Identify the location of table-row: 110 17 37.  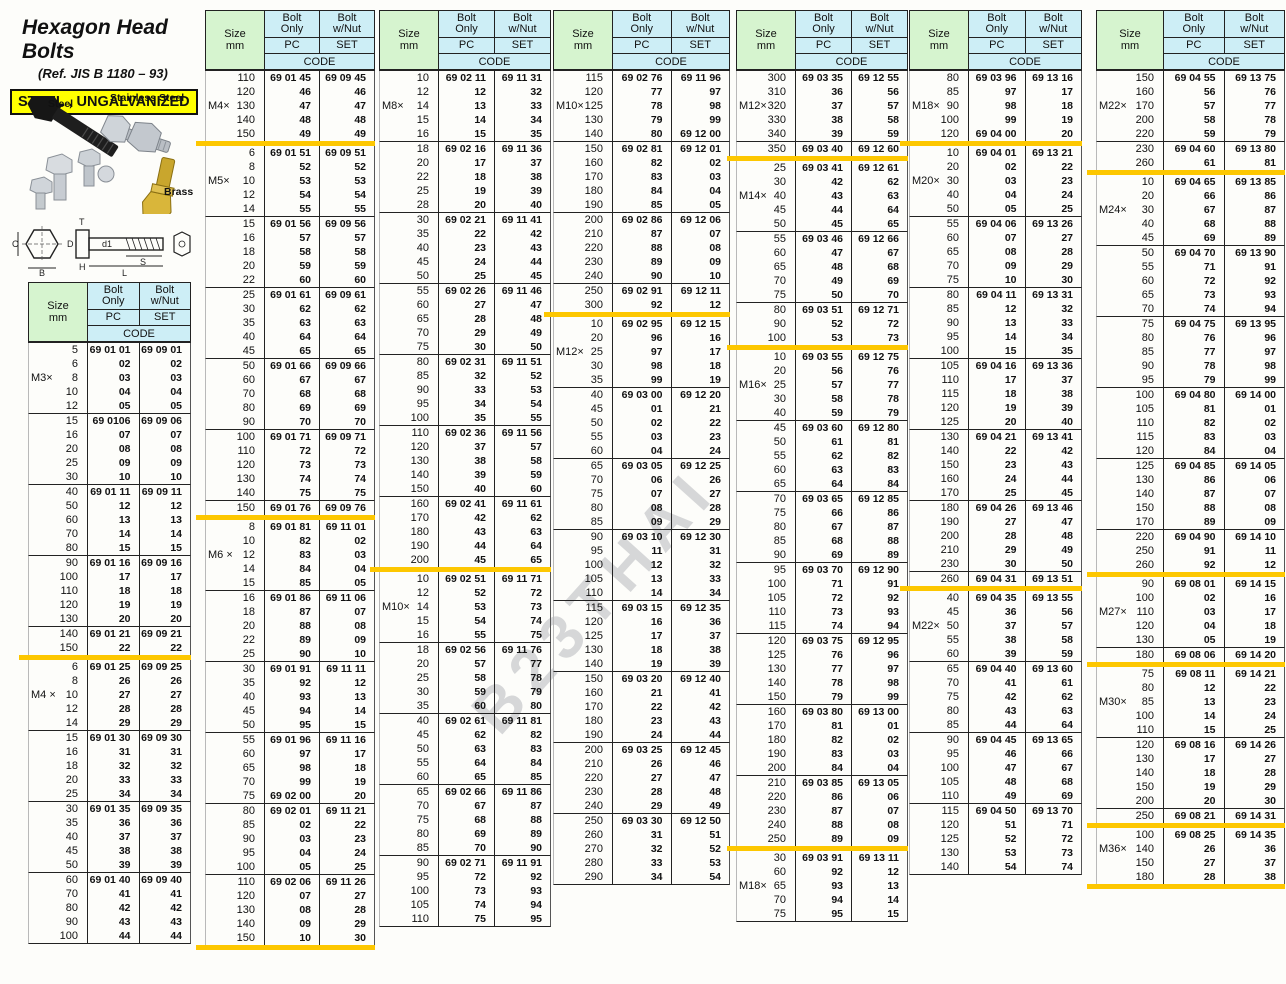
(995, 380).